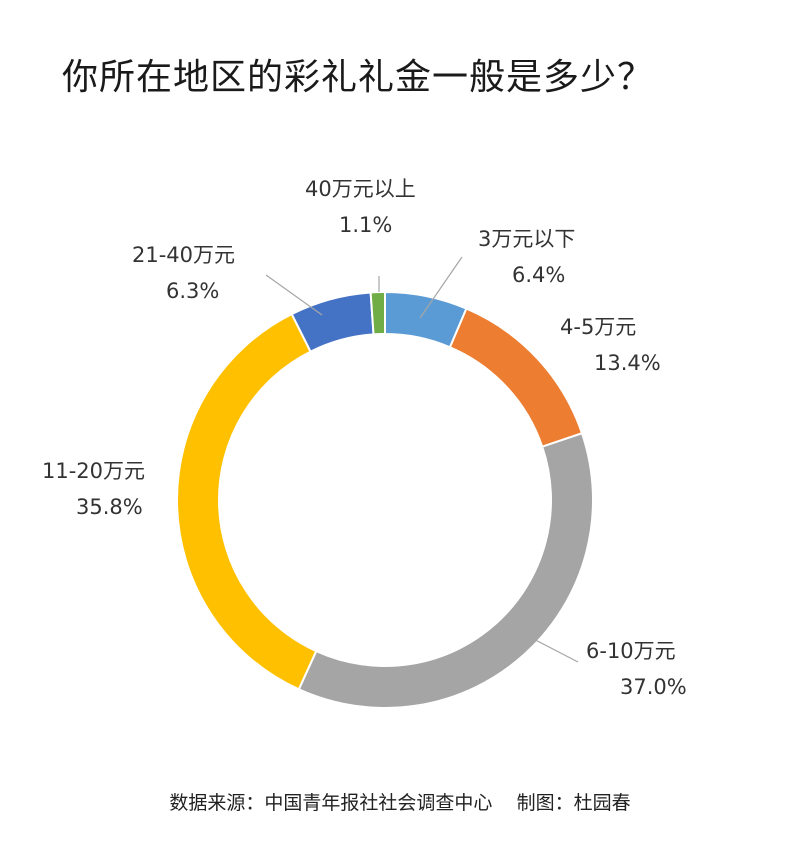 Image resolution: width=800 pixels, height=853 pixels. What do you see at coordinates (93, 471) in the screenshot?
I see `slice-label-3: 11-20万元` at bounding box center [93, 471].